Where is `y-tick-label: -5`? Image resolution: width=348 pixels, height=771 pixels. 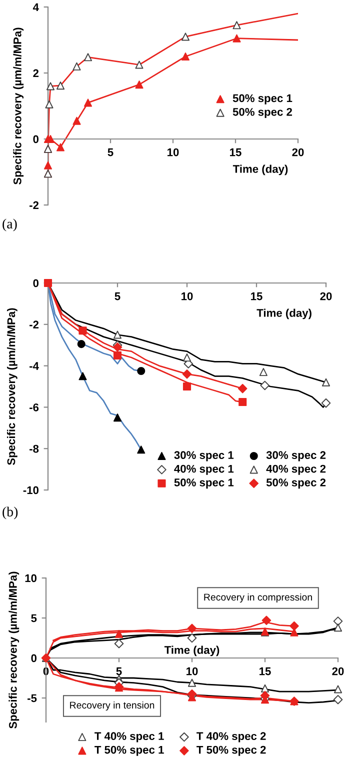 y-tick-label: -5 is located at coordinates (32, 698).